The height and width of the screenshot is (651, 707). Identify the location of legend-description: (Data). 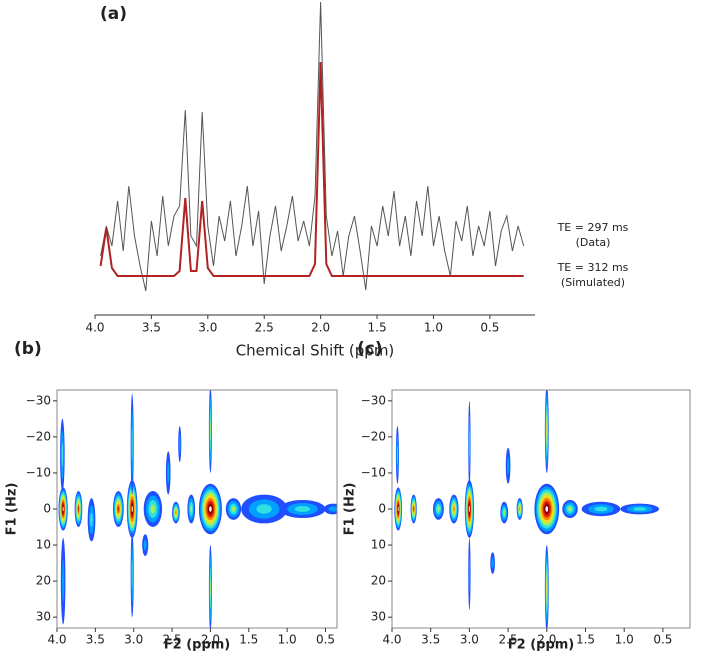
(593, 242).